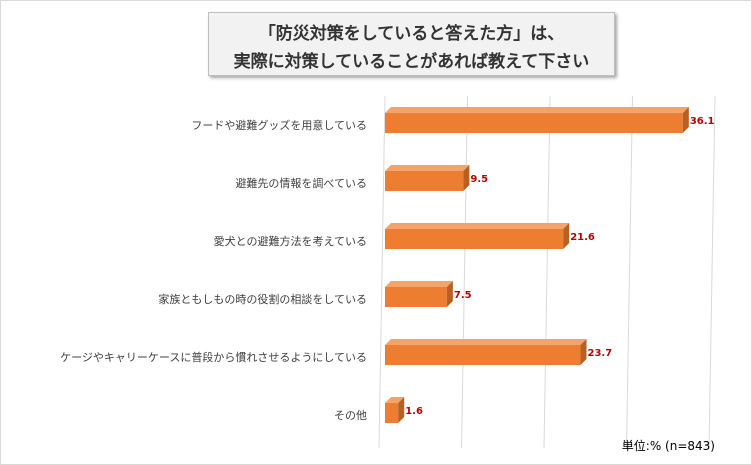 The height and width of the screenshot is (465, 752). Describe the element at coordinates (668, 446) in the screenshot. I see `unit-note: 単位:% (n=843)` at that location.